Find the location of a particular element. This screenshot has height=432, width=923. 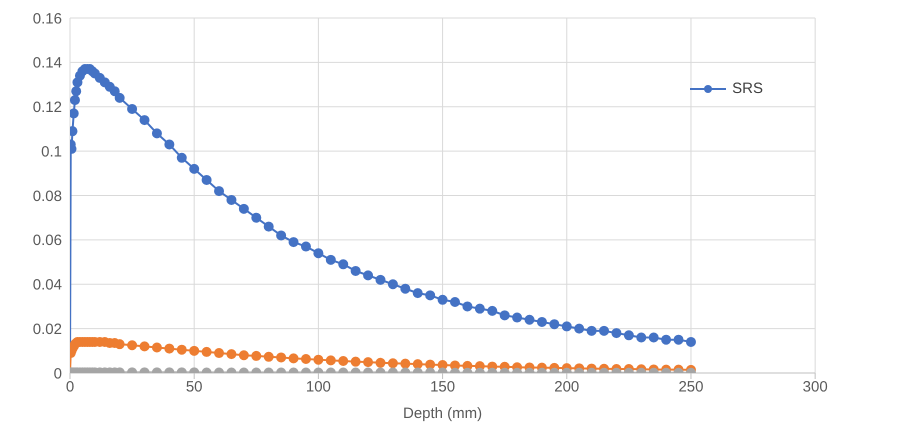

x-tick-label: 250 is located at coordinates (691, 387).